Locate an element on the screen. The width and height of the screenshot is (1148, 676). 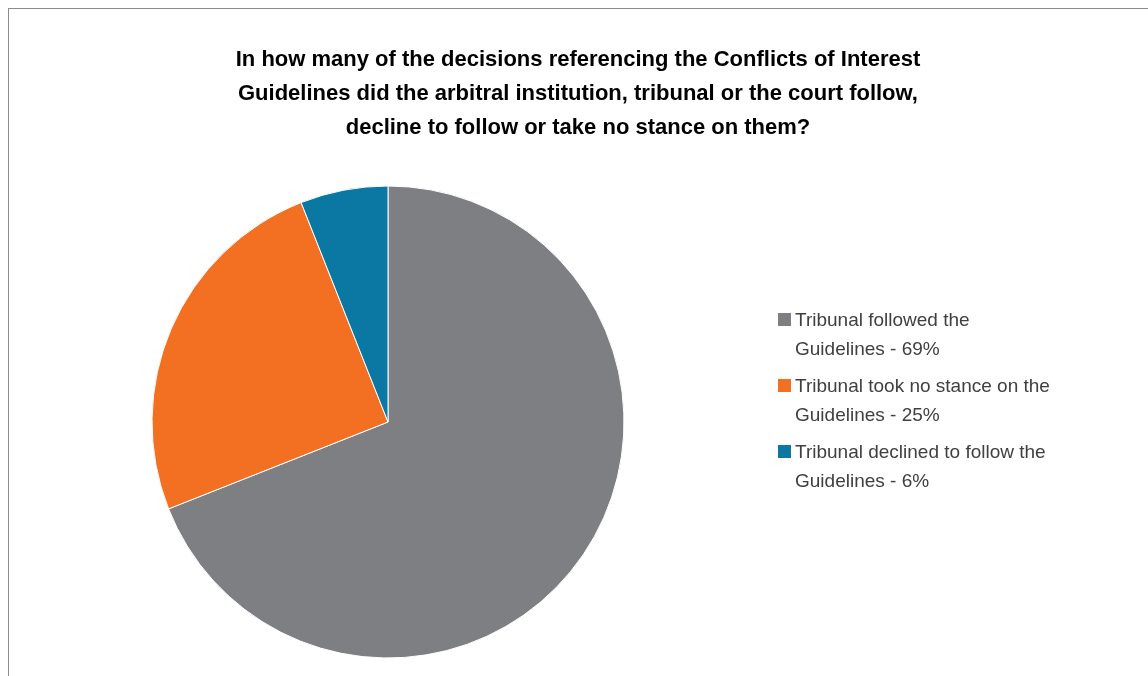
legend-label: Tribunal declined to follow the Guidelines - 6% is located at coordinates (920, 466).